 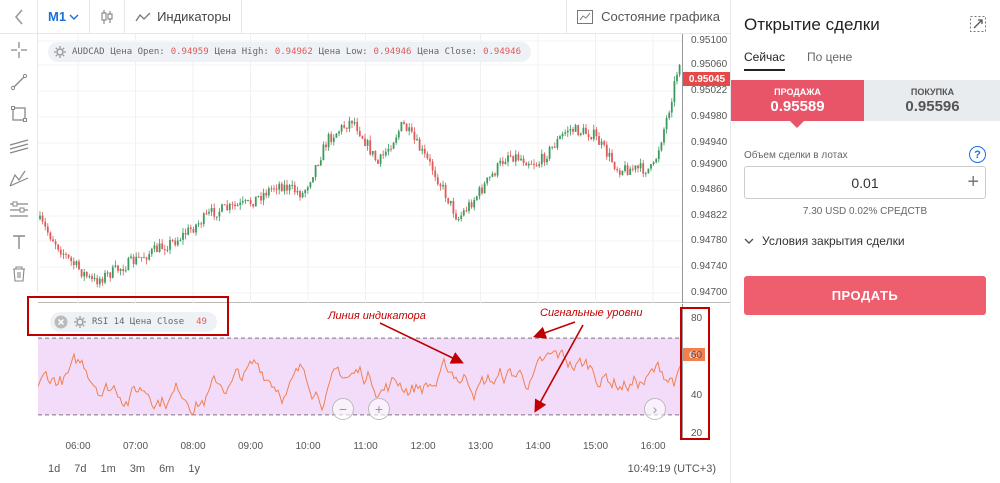 I want to click on time-tick: 06:00, so click(x=78, y=446).